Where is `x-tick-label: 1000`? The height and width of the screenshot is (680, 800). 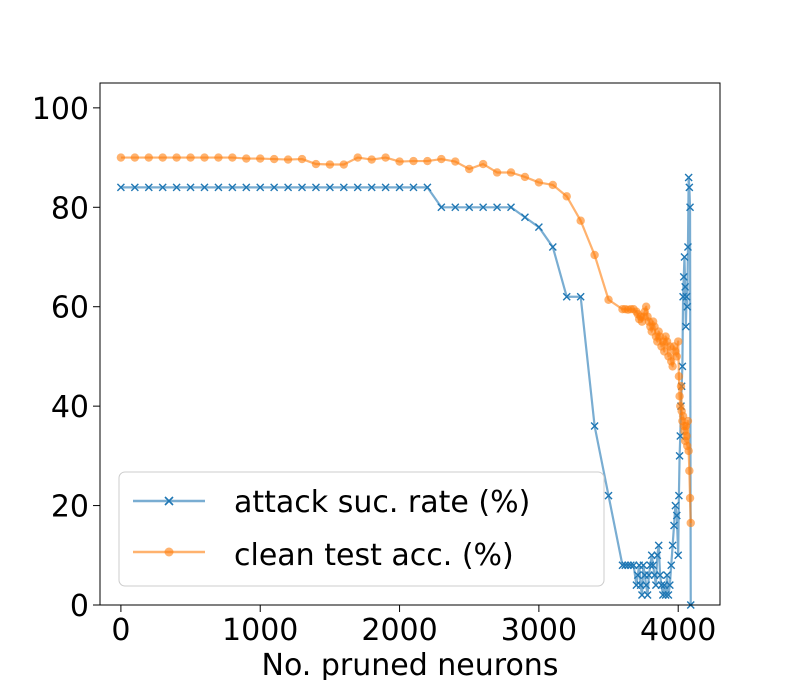 x-tick-label: 1000 is located at coordinates (260, 630).